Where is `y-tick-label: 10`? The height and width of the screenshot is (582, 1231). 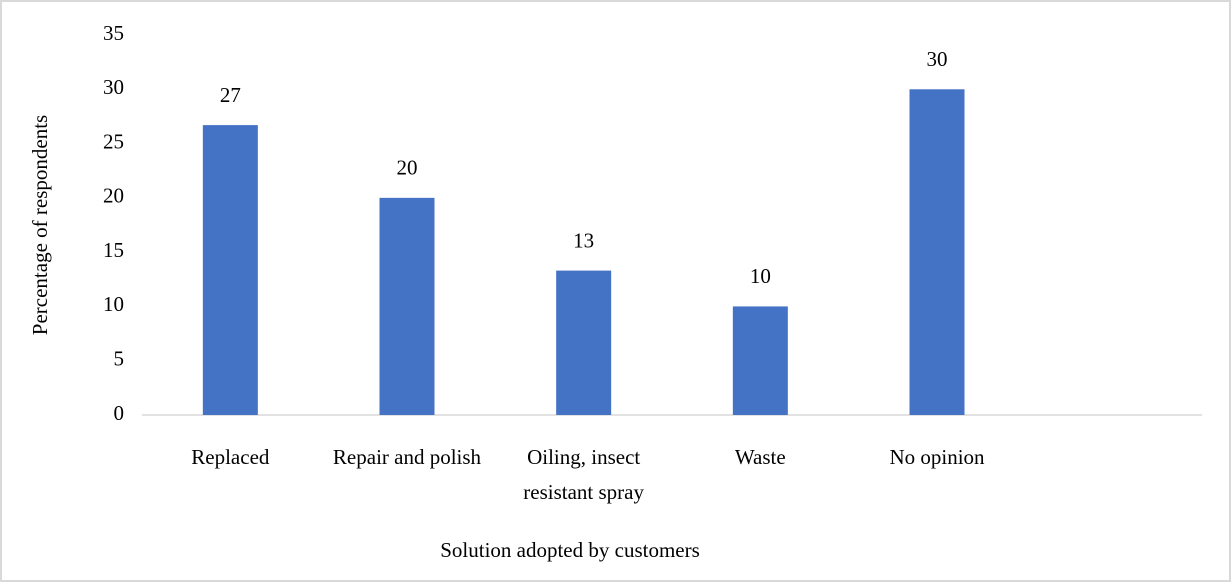 y-tick-label: 10 is located at coordinates (113, 304).